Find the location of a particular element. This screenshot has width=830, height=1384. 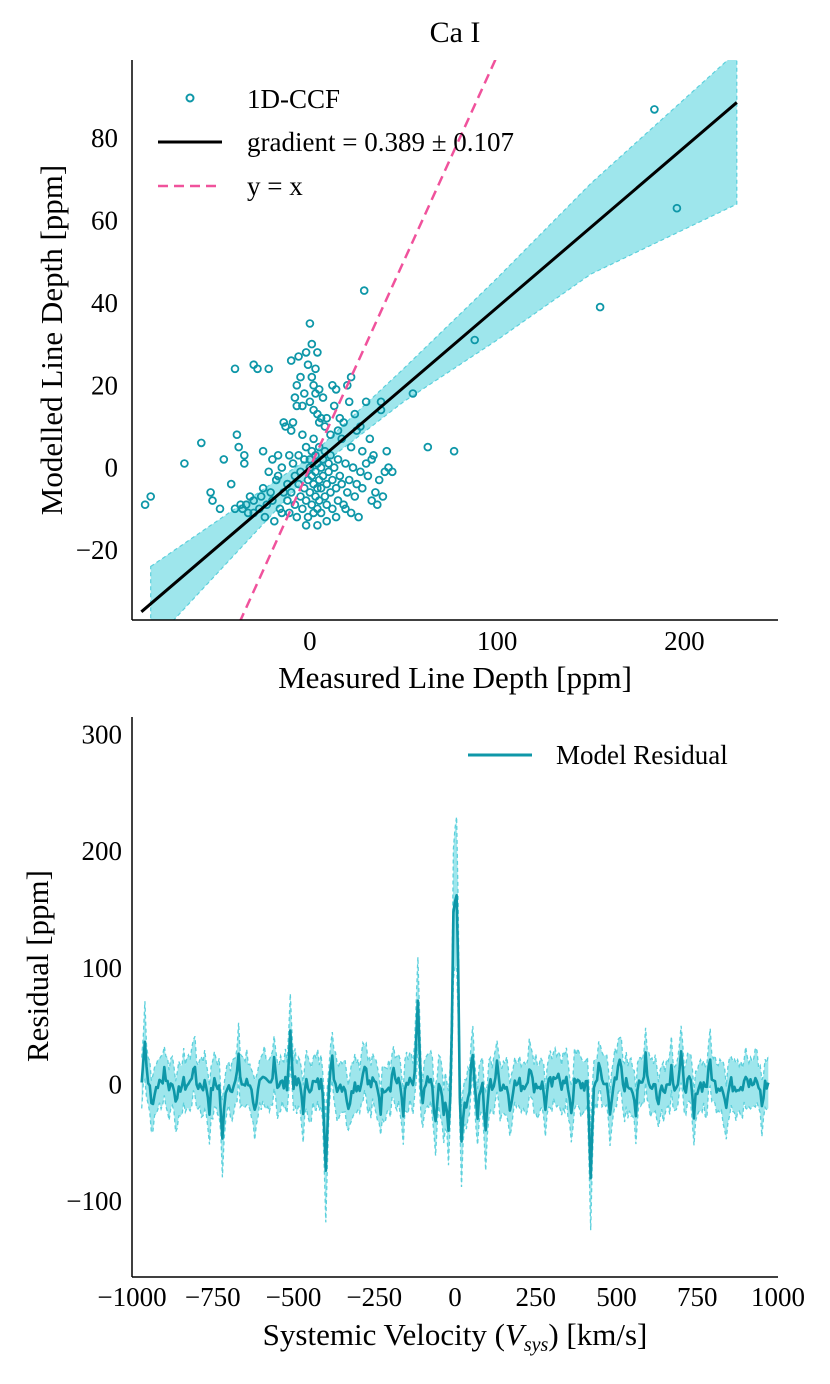

x-tick-label: −250 is located at coordinates (374, 1297).